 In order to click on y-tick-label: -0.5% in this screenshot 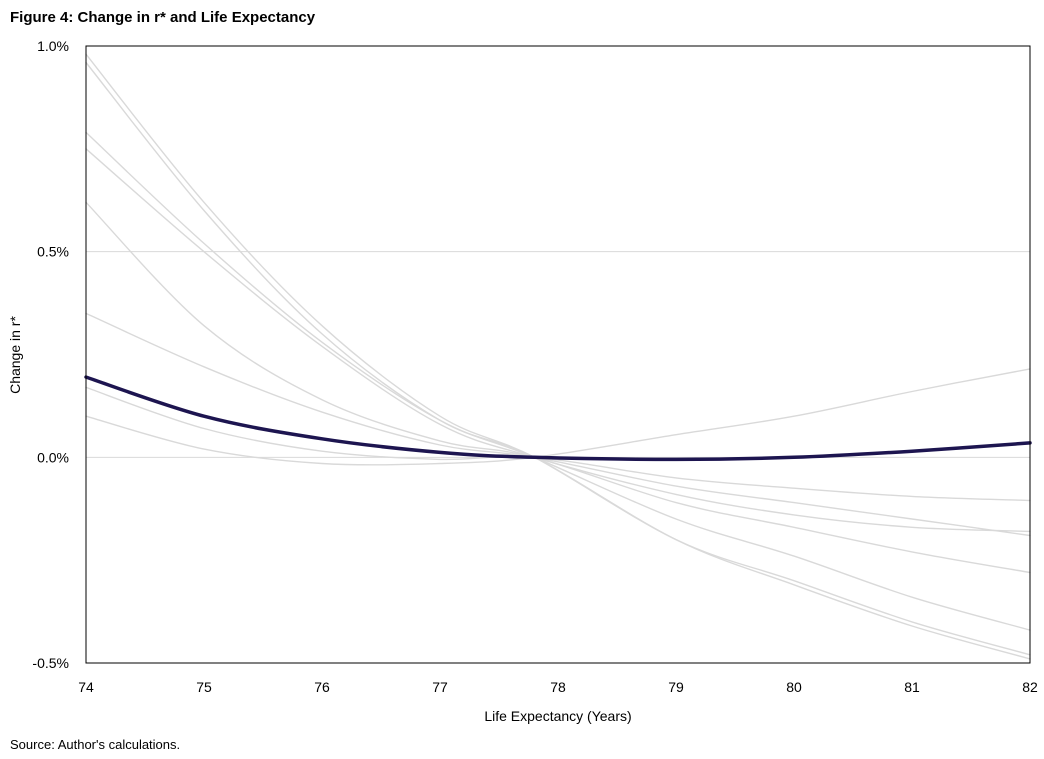, I will do `click(50, 663)`.